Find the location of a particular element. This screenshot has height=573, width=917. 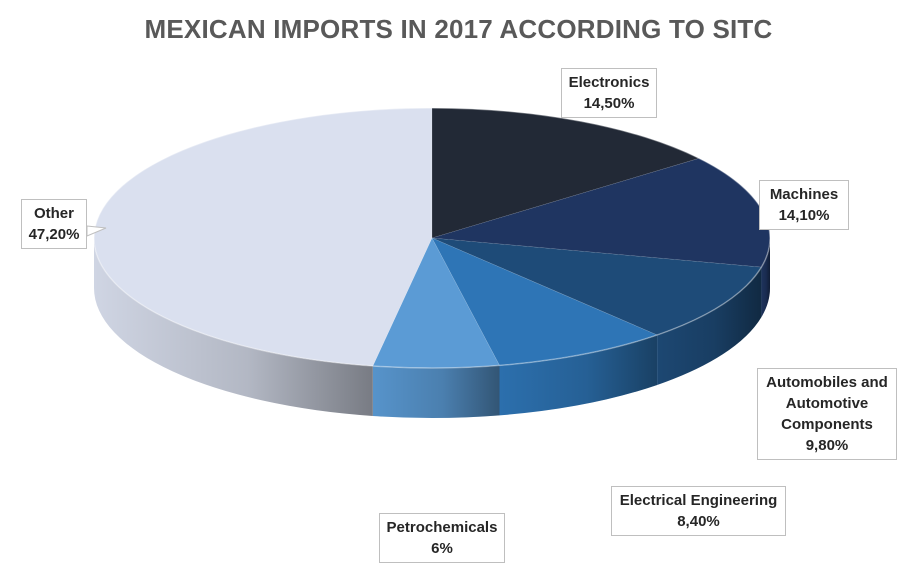

data-label-petrochemicals: Petrochemicals 6% is located at coordinates (442, 538).